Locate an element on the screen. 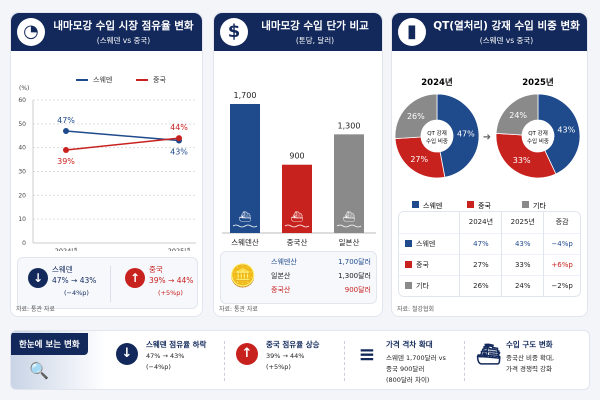 The width and height of the screenshot is (600, 400). cell-text: −4%p is located at coordinates (562, 243).